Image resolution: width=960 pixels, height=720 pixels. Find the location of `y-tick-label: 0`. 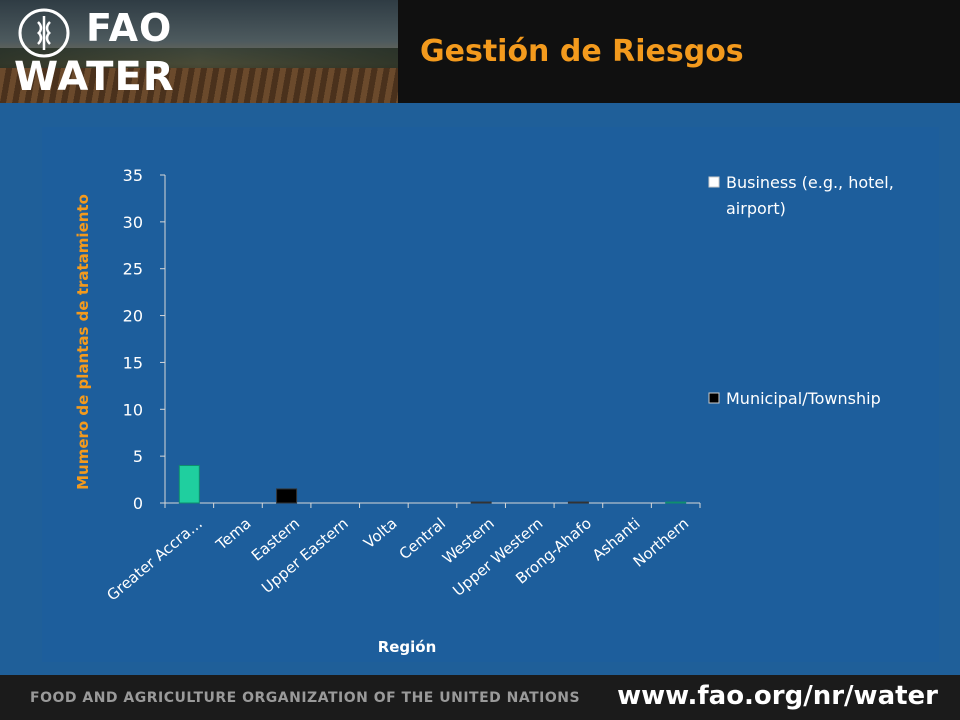

y-tick-label: 0 is located at coordinates (138, 503).